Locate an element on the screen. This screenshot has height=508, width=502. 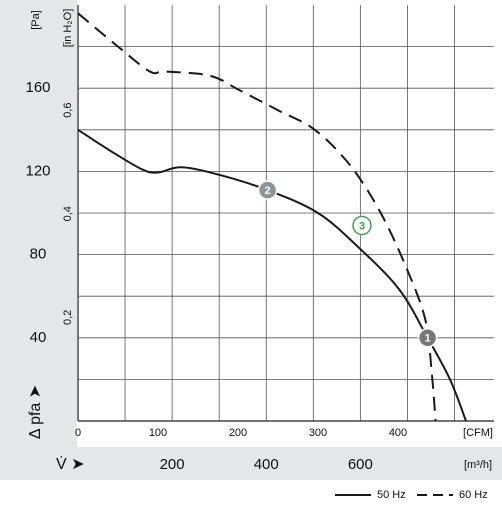
x-label: V̇ ➤ is located at coordinates (70, 464).